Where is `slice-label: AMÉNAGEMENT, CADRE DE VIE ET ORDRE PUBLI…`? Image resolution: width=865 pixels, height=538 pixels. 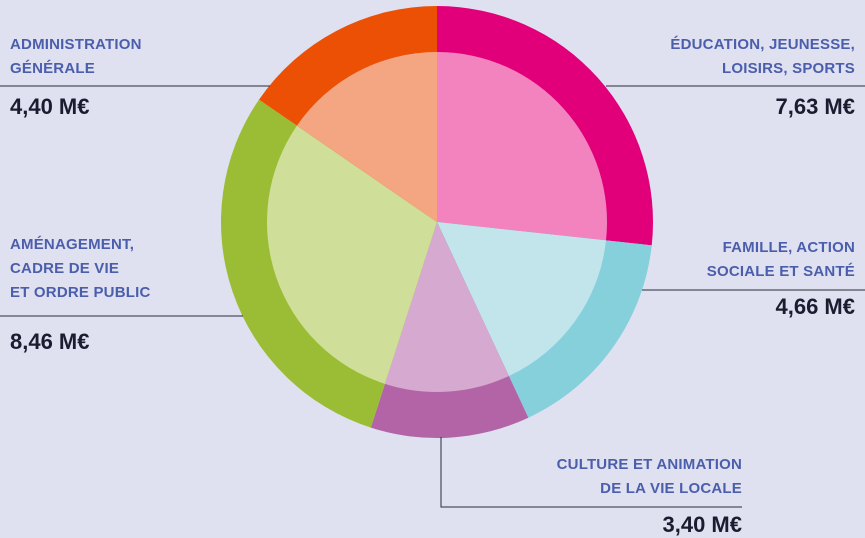
slice-label: AMÉNAGEMENT, CADRE DE VIE ET ORDRE PUBLI… is located at coordinates (80, 268).